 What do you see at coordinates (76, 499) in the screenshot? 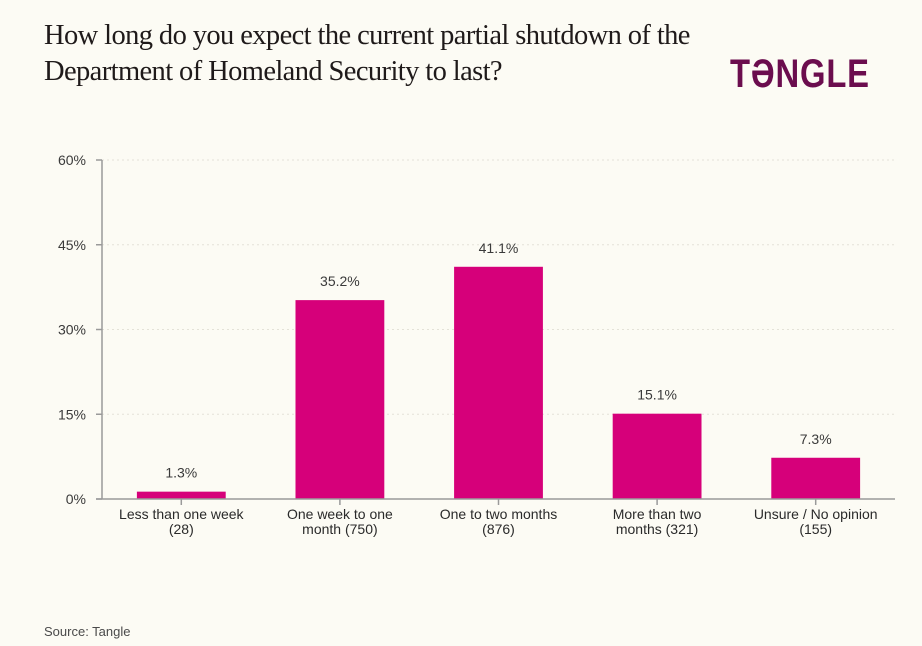
I see `y-tick-label: 0%` at bounding box center [76, 499].